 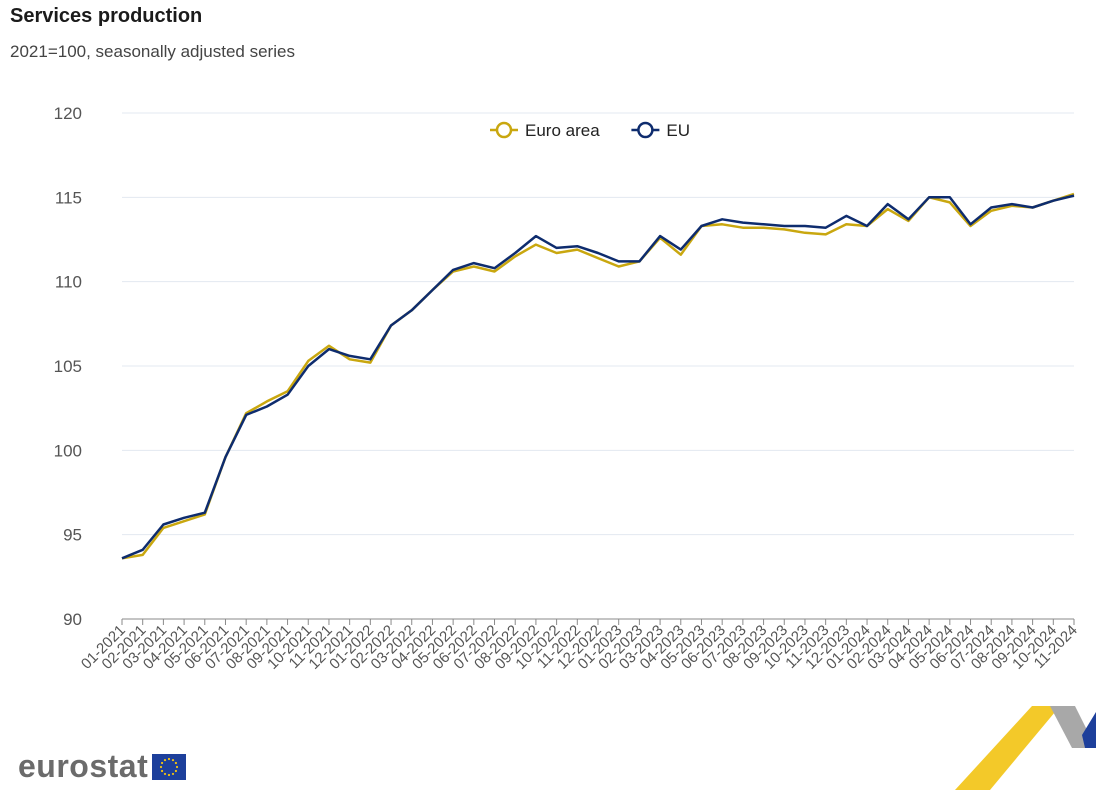 I want to click on legend-label: EU, so click(x=678, y=130).